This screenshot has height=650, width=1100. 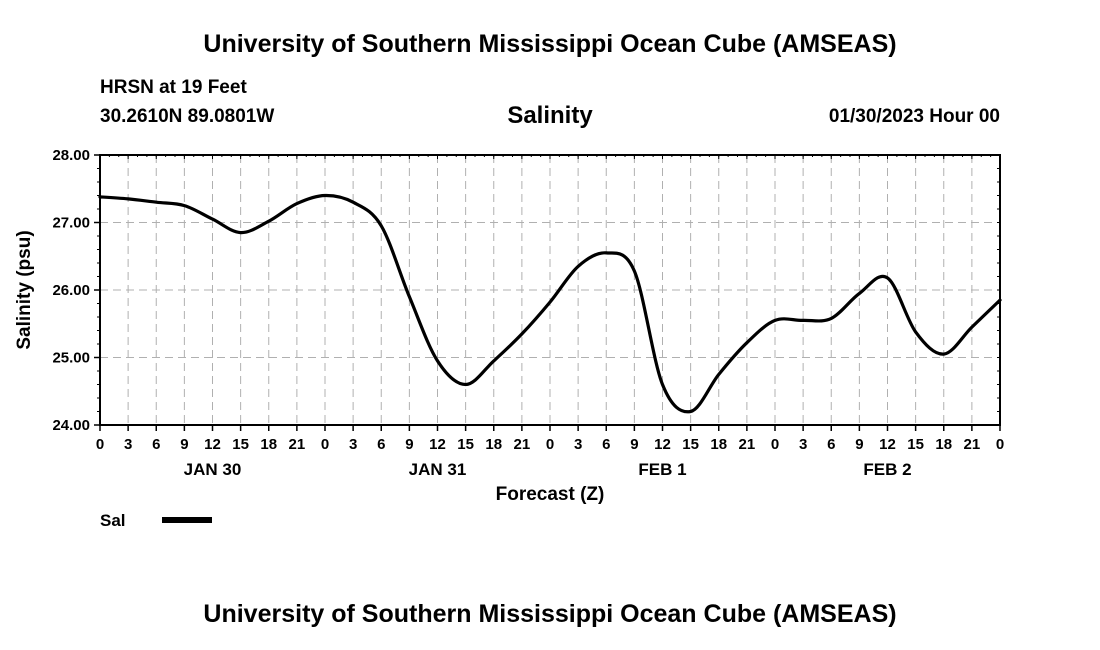 I want to click on x-axis-label: Forecast (Z), so click(x=550, y=494).